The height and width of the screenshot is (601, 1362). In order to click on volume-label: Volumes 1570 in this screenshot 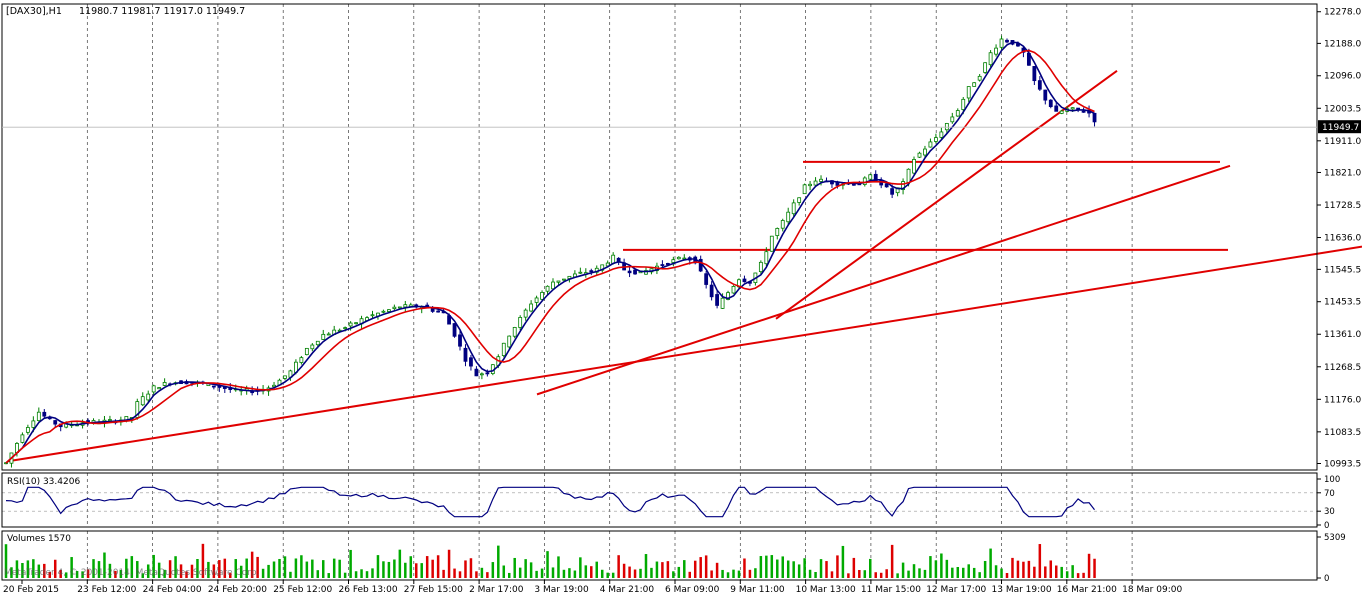, I will do `click(39, 539)`.